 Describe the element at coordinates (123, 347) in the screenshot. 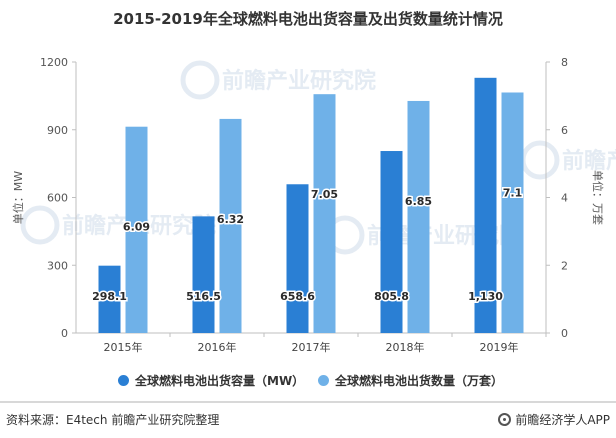

I see `x-tick-label: 2015年` at that location.